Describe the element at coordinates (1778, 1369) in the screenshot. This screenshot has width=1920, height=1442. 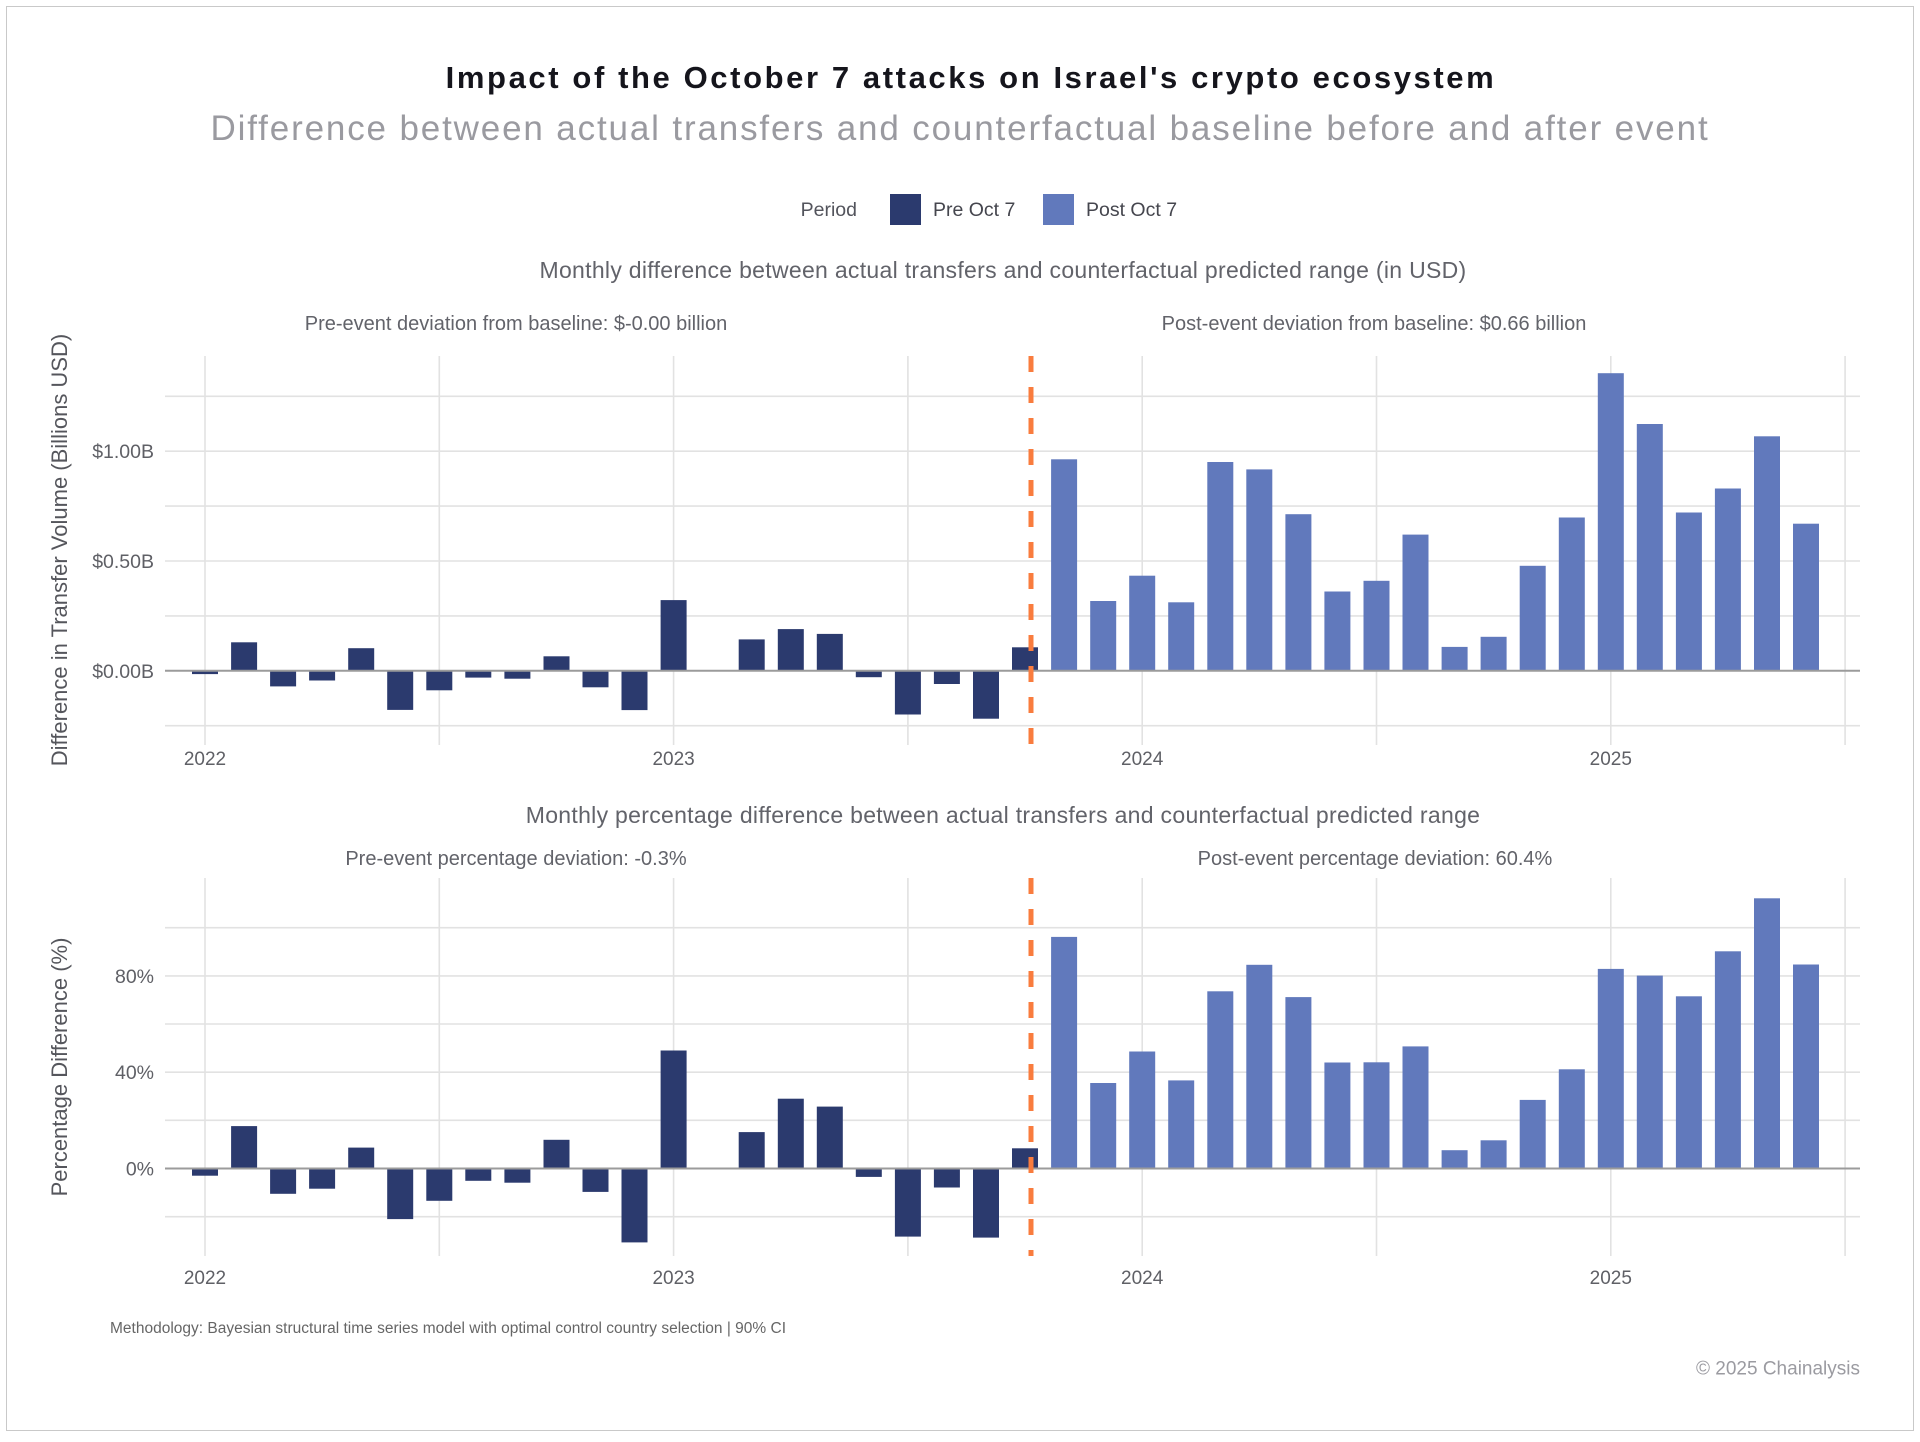
I see `svg-text: © 2025 Chainalysis` at that location.